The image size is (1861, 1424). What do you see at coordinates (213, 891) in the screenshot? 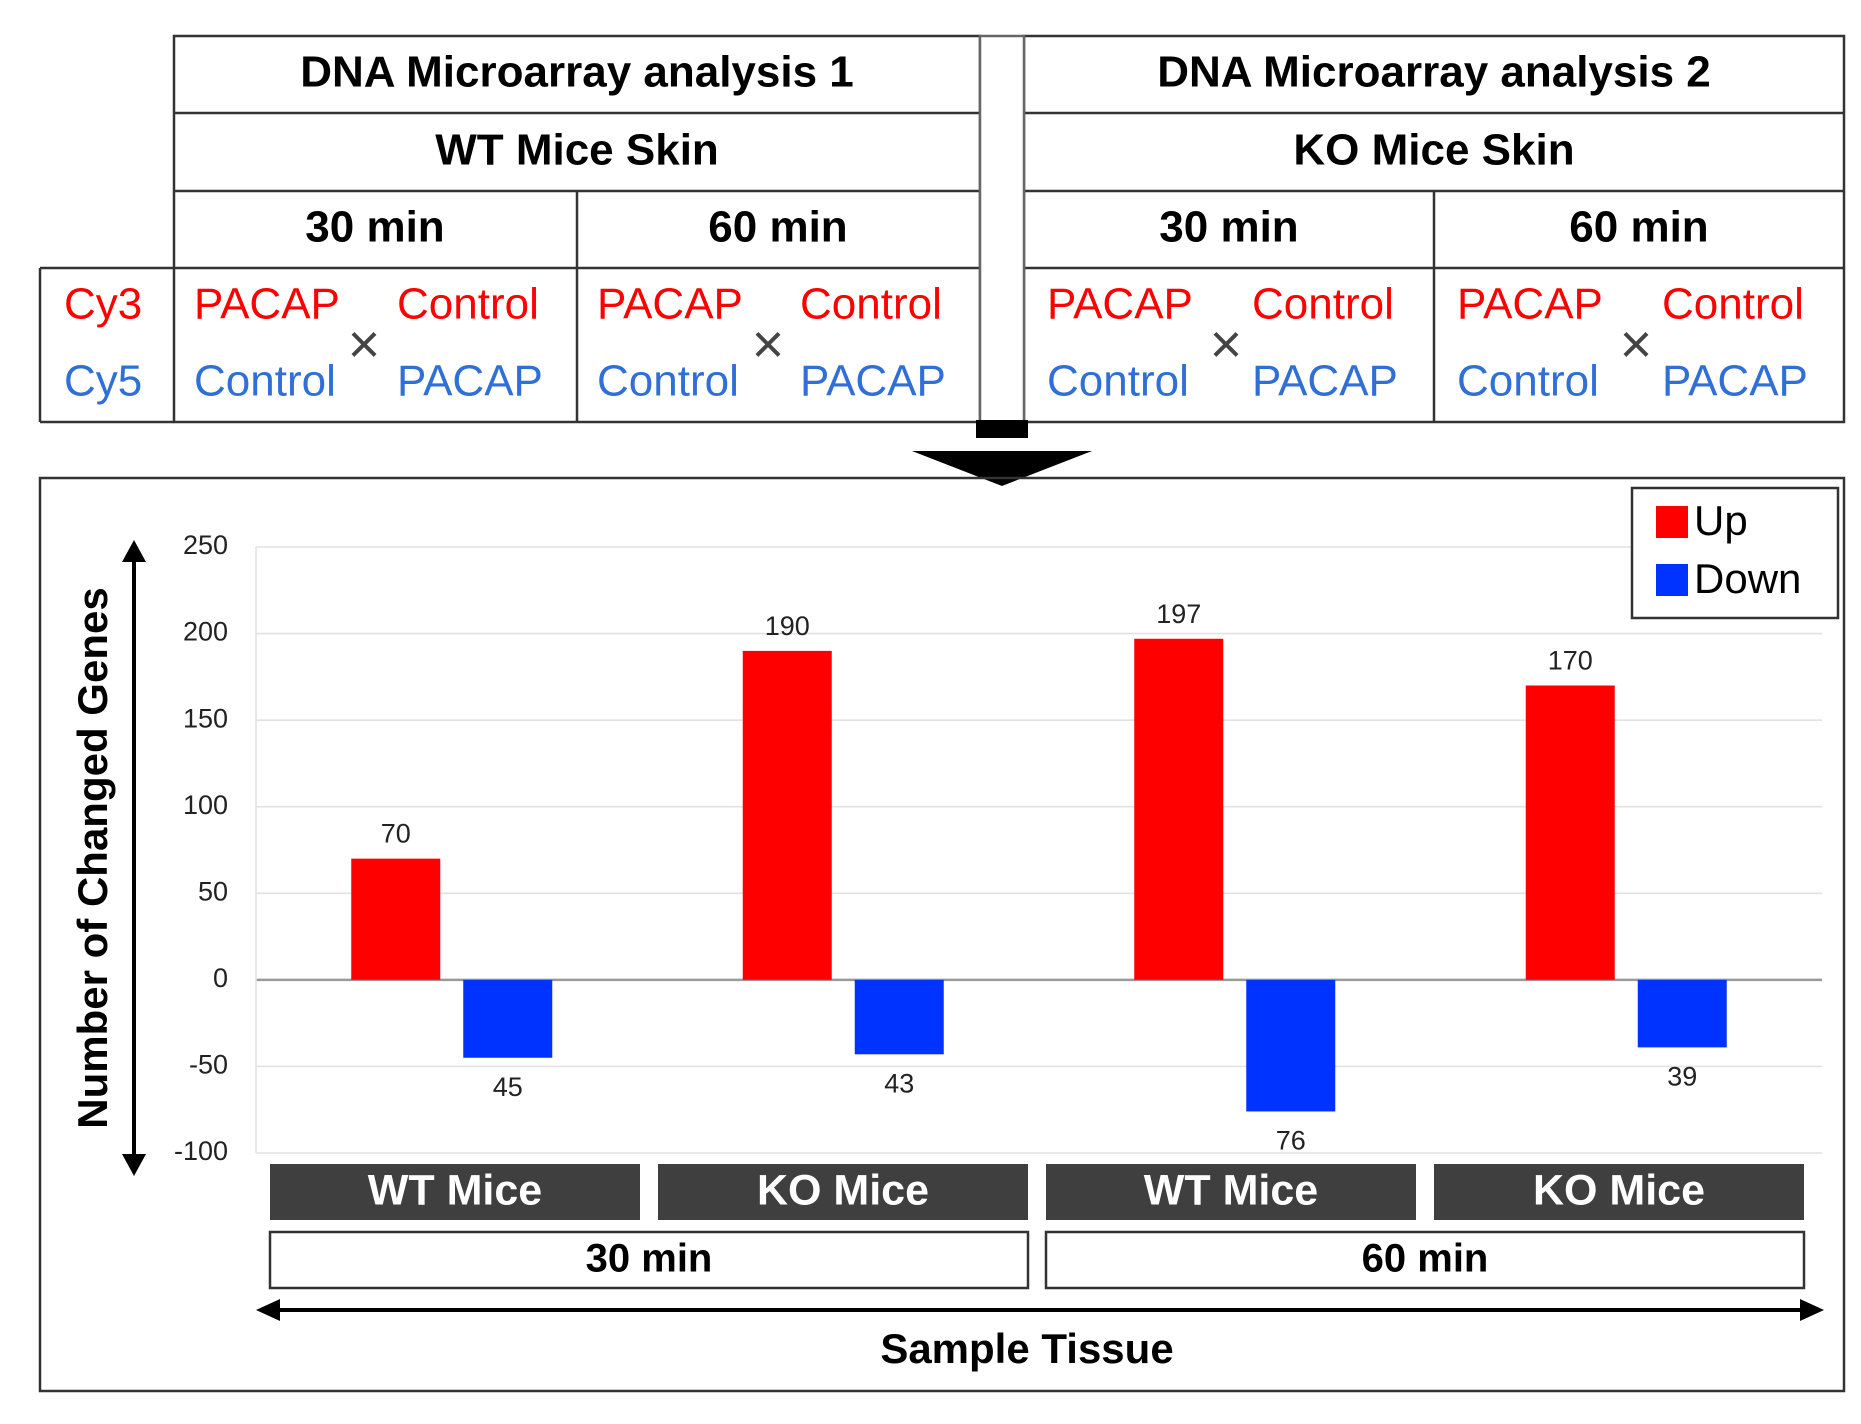
I see `y-tick-label: 50` at bounding box center [213, 891].